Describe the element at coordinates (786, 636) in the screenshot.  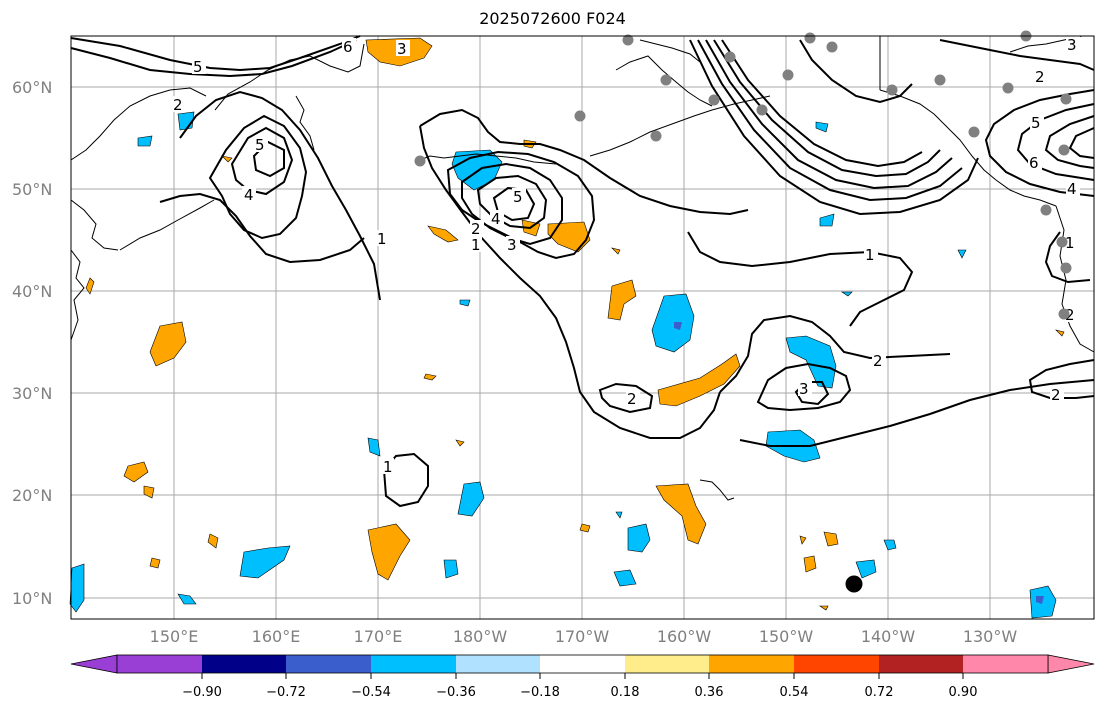
I see `lon-label-150w: 150°W` at that location.